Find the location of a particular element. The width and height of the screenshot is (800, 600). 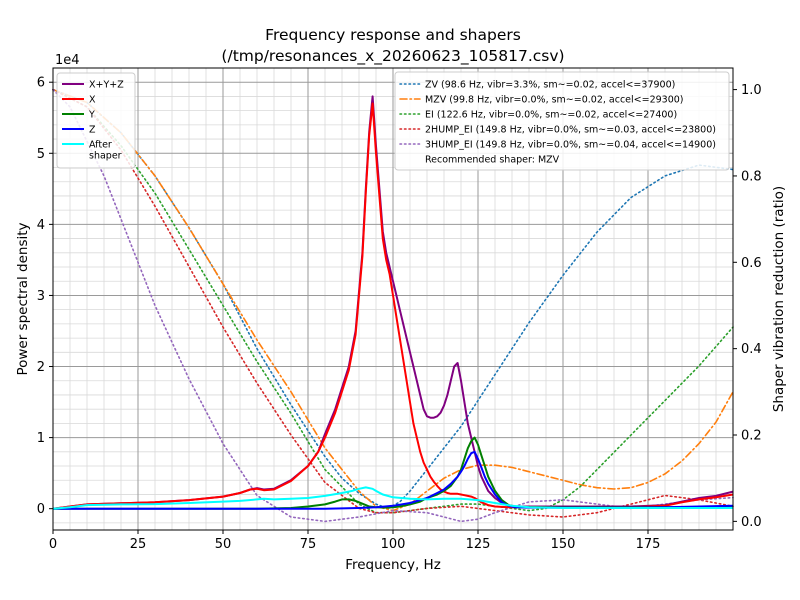

x-tick-label: 75 is located at coordinates (308, 544).